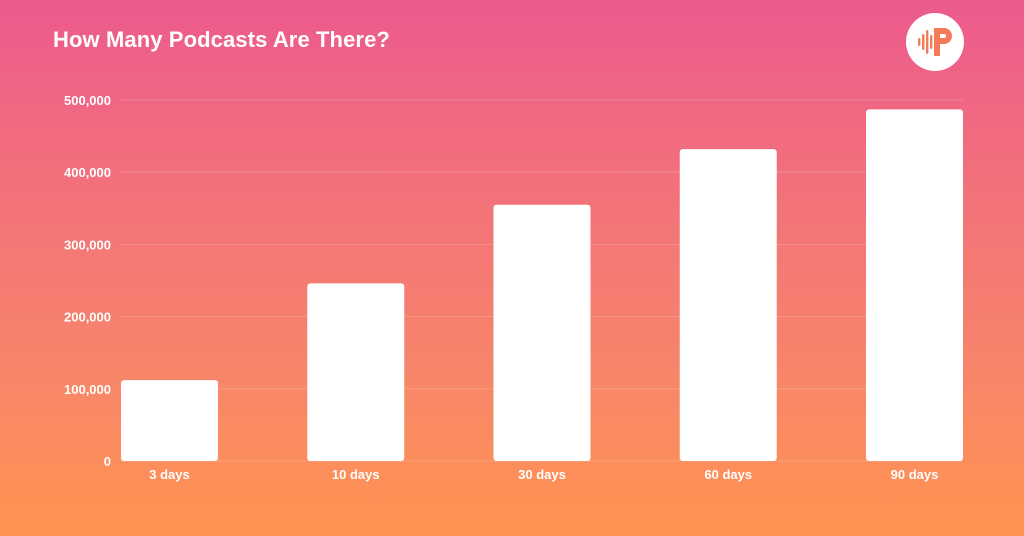 Image resolution: width=1024 pixels, height=536 pixels. I want to click on x-tick-label: 90 days, so click(915, 474).